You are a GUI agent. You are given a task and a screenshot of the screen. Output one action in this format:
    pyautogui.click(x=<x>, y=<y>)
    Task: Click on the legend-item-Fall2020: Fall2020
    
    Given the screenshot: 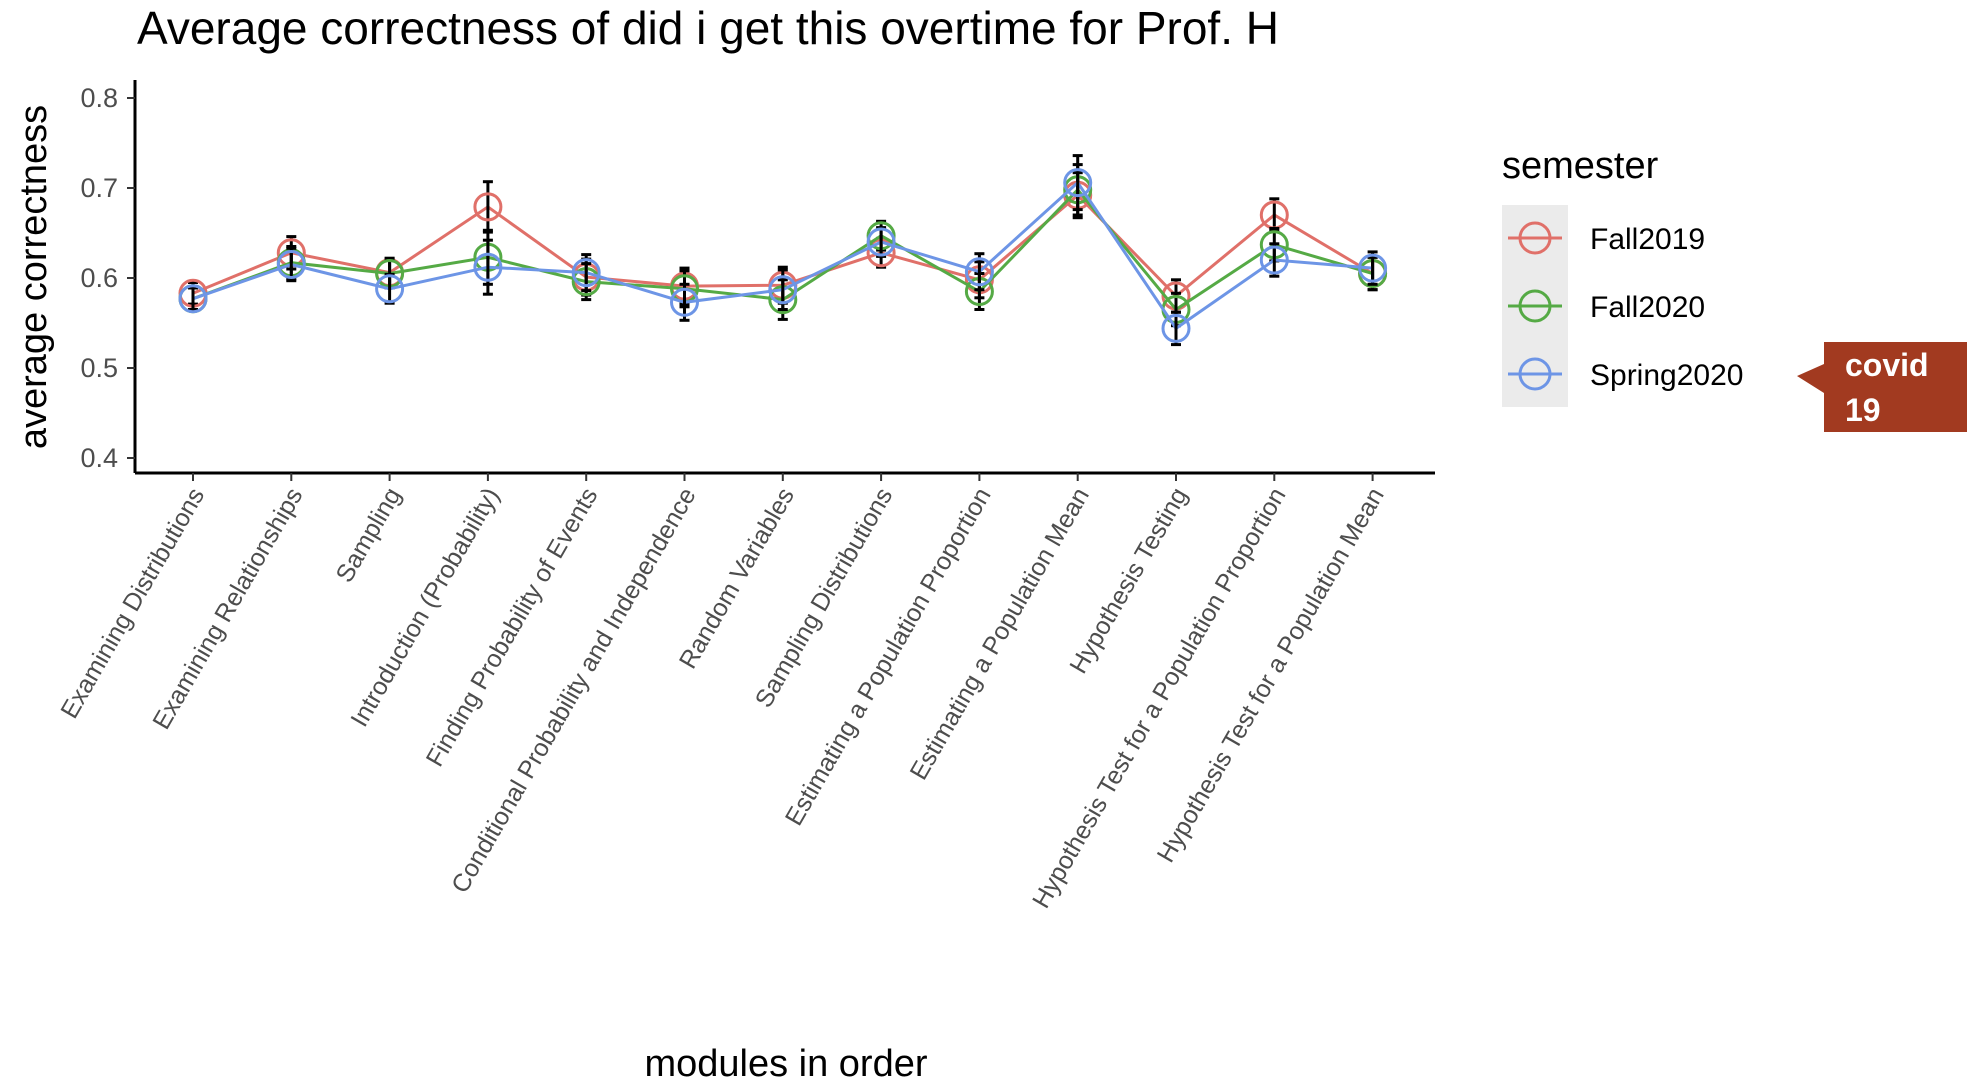 What is the action you would take?
    pyautogui.click(x=1606, y=306)
    